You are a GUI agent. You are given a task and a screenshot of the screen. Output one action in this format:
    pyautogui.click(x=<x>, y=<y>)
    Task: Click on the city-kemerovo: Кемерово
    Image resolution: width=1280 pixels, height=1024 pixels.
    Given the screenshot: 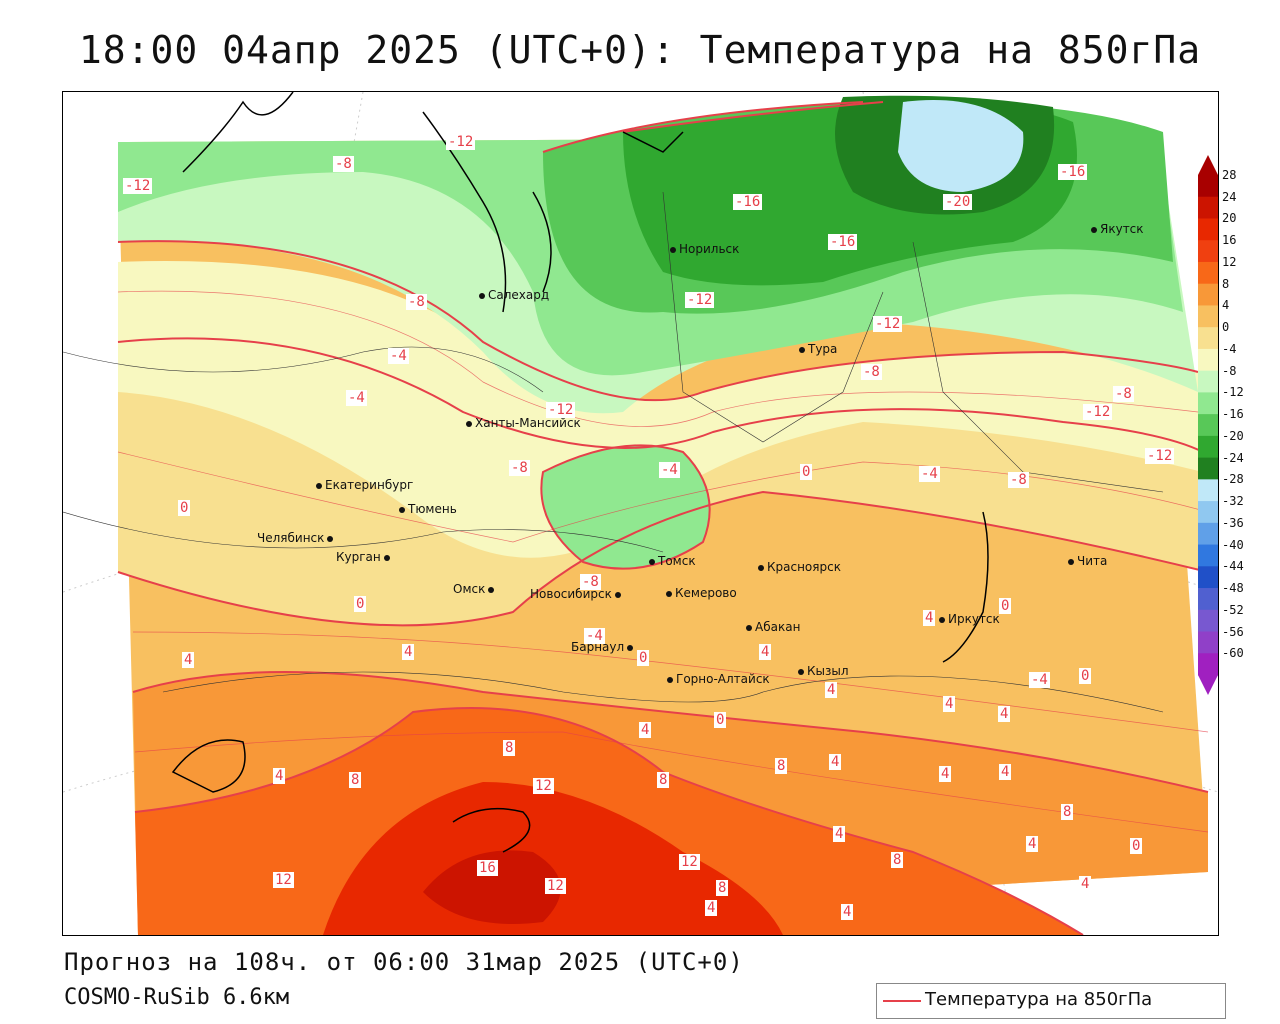 What is the action you would take?
    pyautogui.click(x=701, y=593)
    